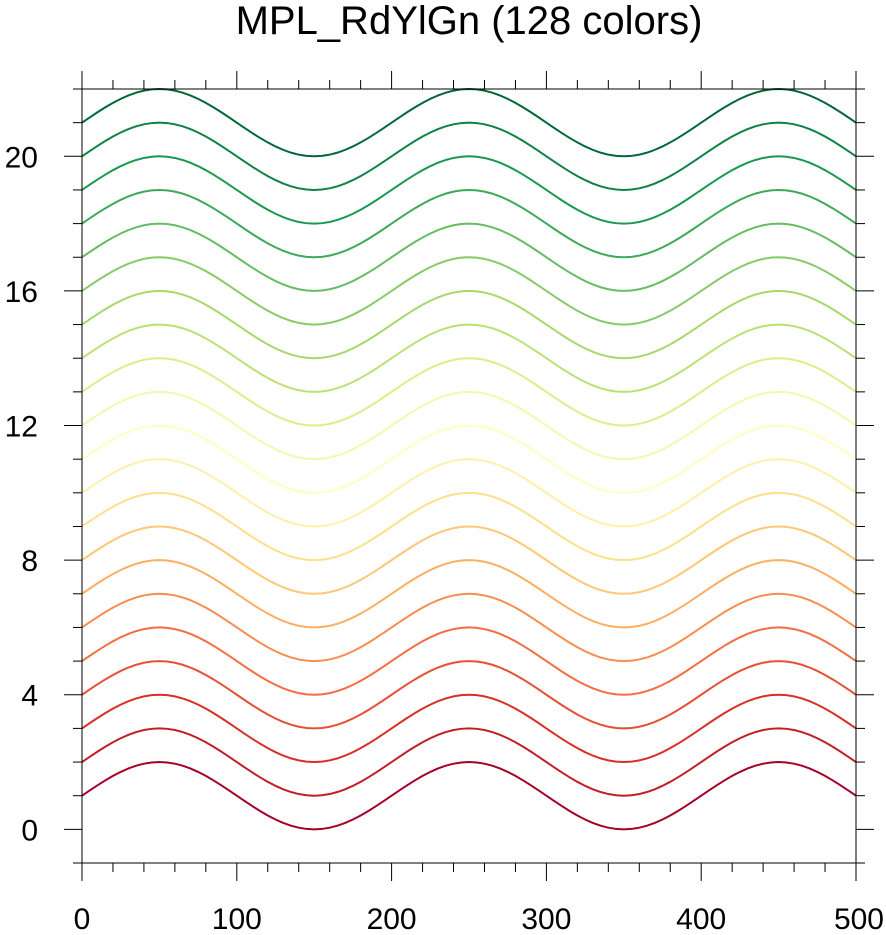 The image size is (886, 935). What do you see at coordinates (392, 919) in the screenshot?
I see `x-tick-label: 200` at bounding box center [392, 919].